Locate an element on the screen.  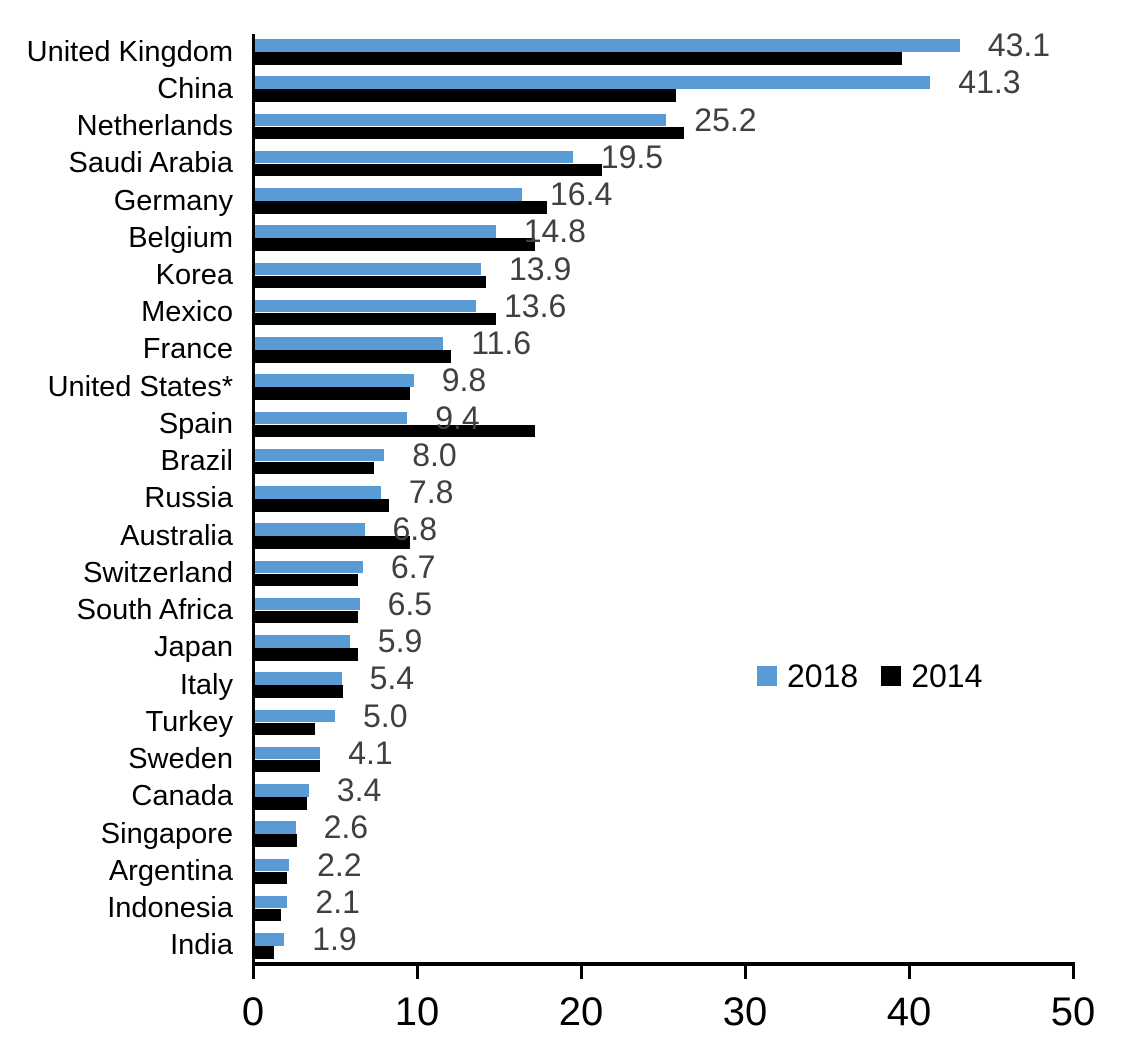
bar-2014-belgium is located at coordinates (394, 244).